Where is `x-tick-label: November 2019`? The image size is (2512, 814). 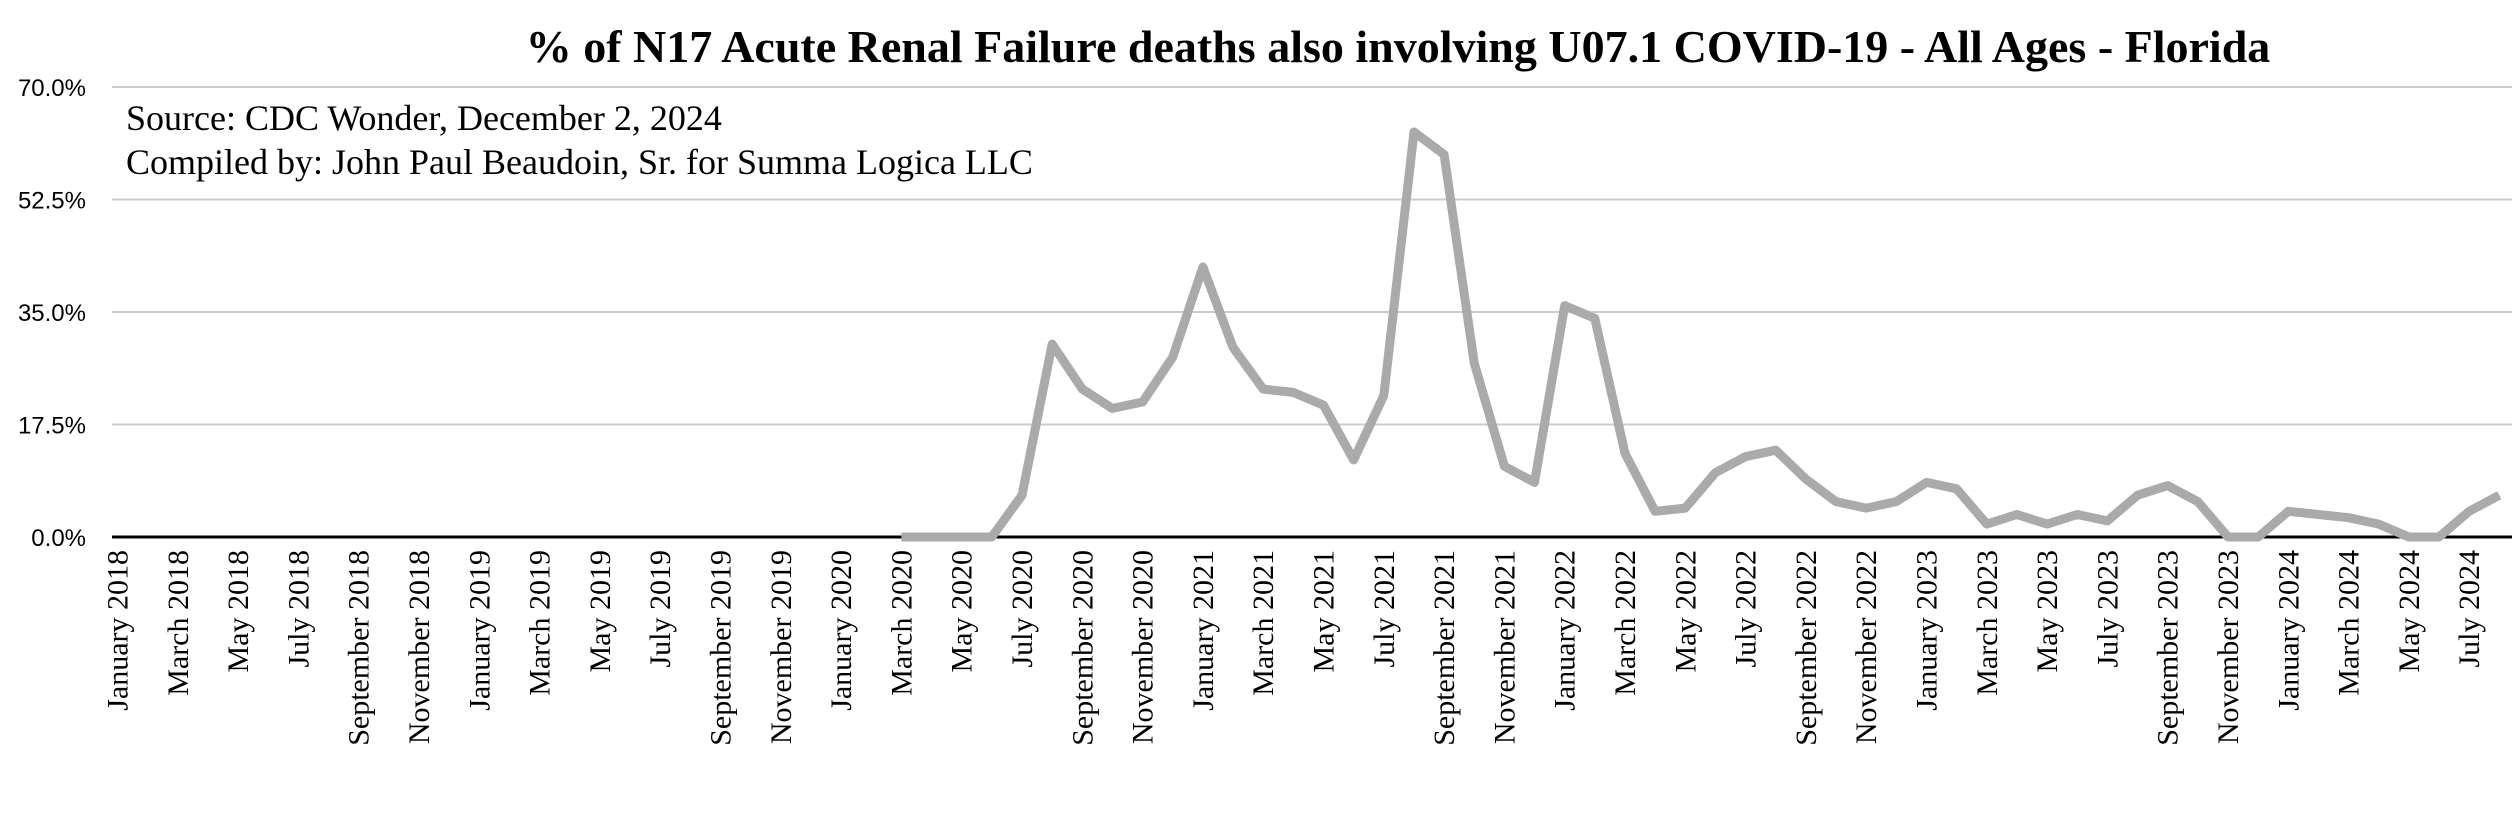 x-tick-label: November 2019 is located at coordinates (781, 647).